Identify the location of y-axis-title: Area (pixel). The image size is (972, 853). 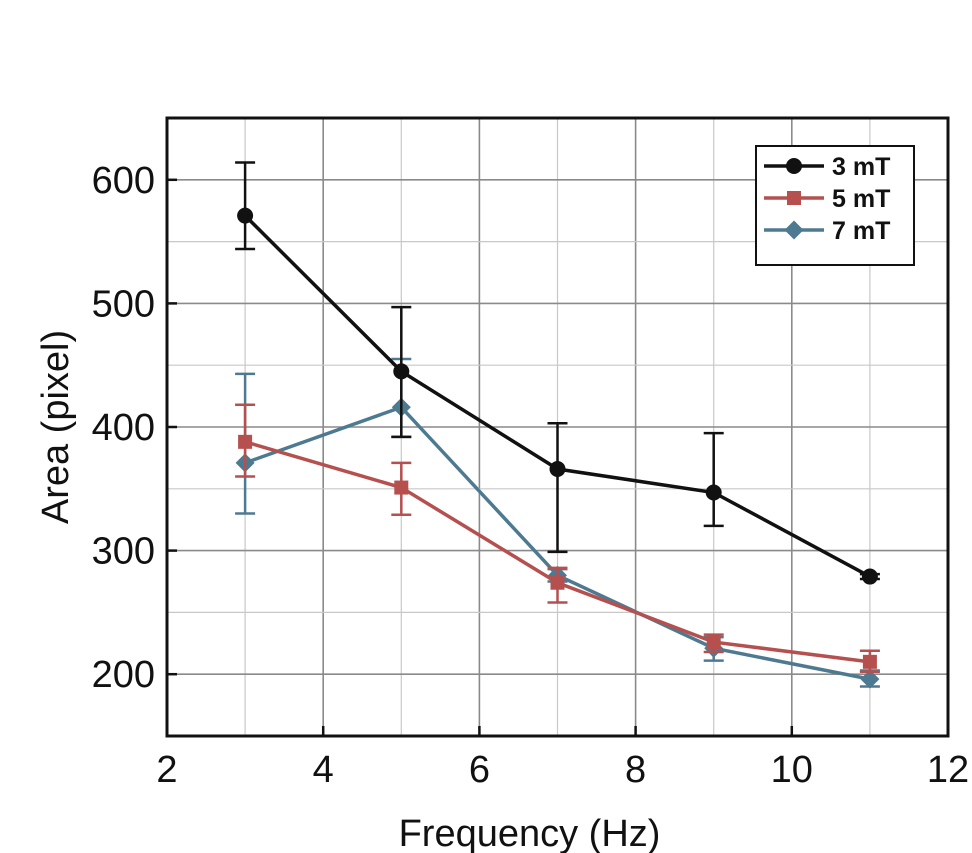
(56, 427).